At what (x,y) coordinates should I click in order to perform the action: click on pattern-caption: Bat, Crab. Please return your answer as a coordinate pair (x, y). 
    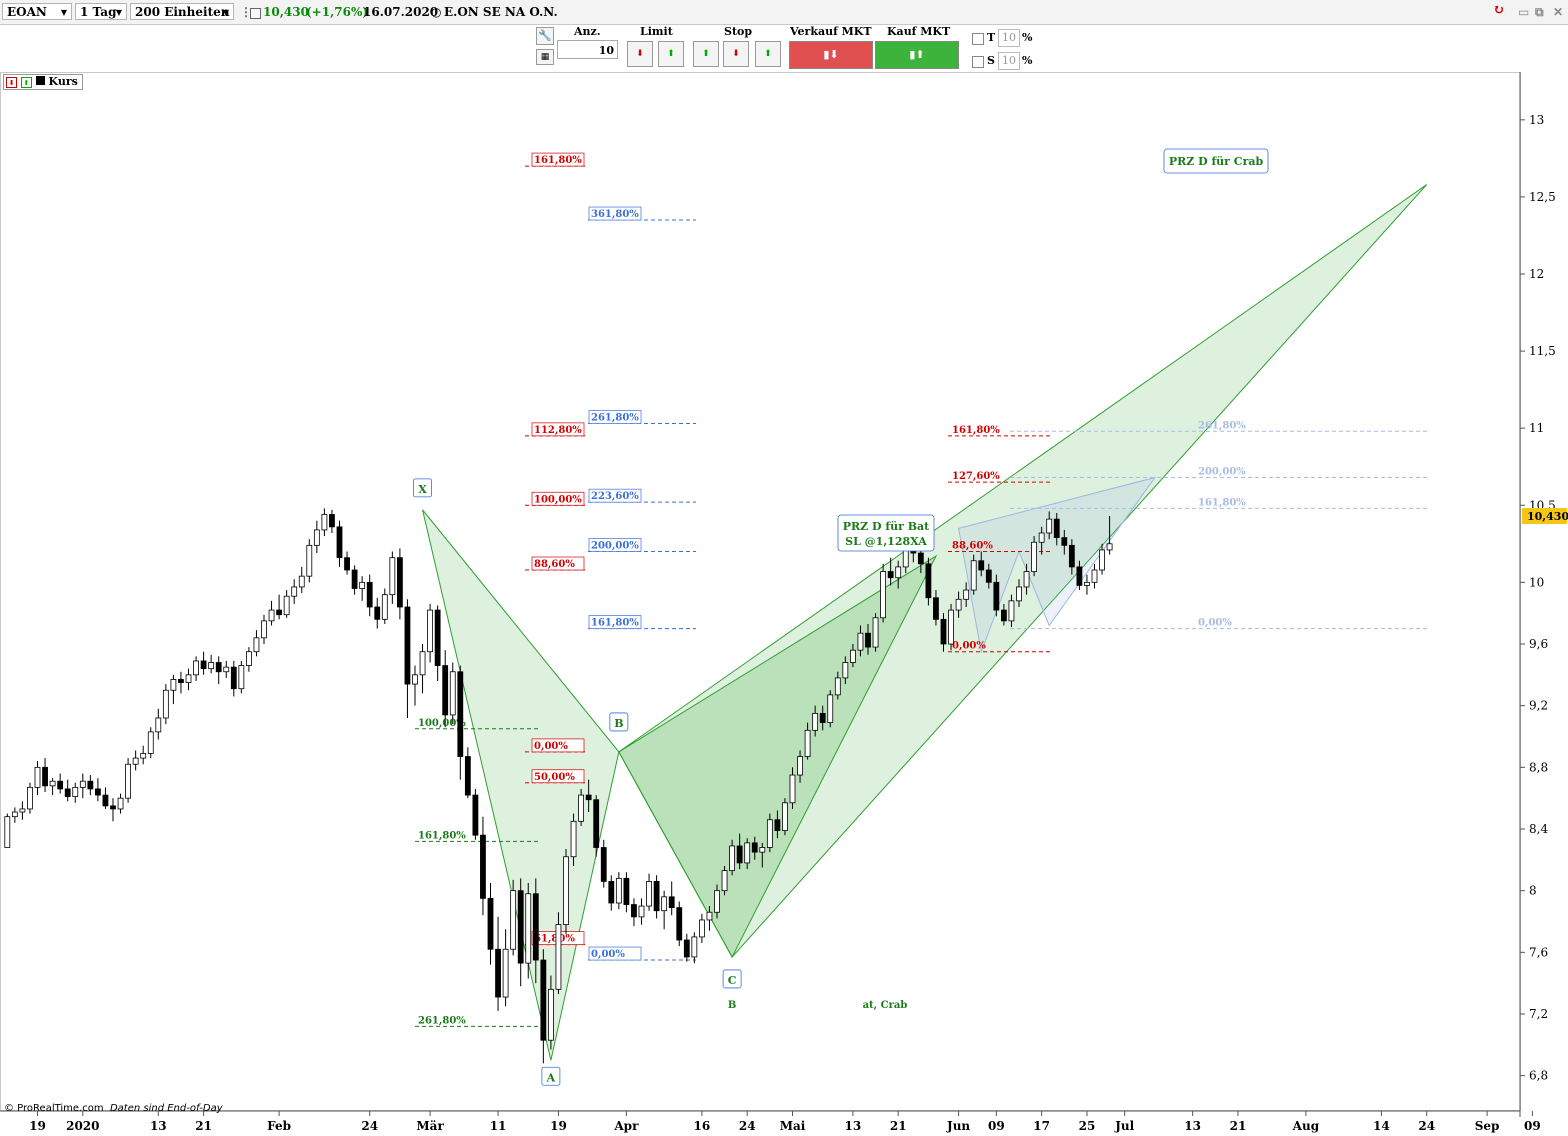
    Looking at the image, I should click on (817, 1005).